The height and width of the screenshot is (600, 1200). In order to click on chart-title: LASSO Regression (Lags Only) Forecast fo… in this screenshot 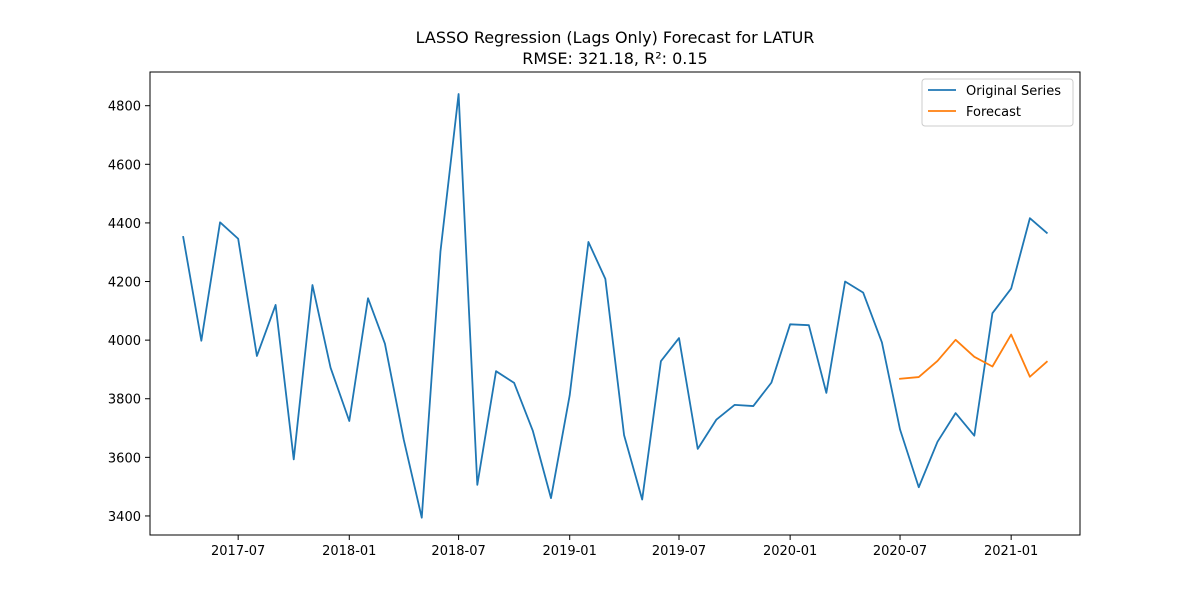, I will do `click(615, 37)`.